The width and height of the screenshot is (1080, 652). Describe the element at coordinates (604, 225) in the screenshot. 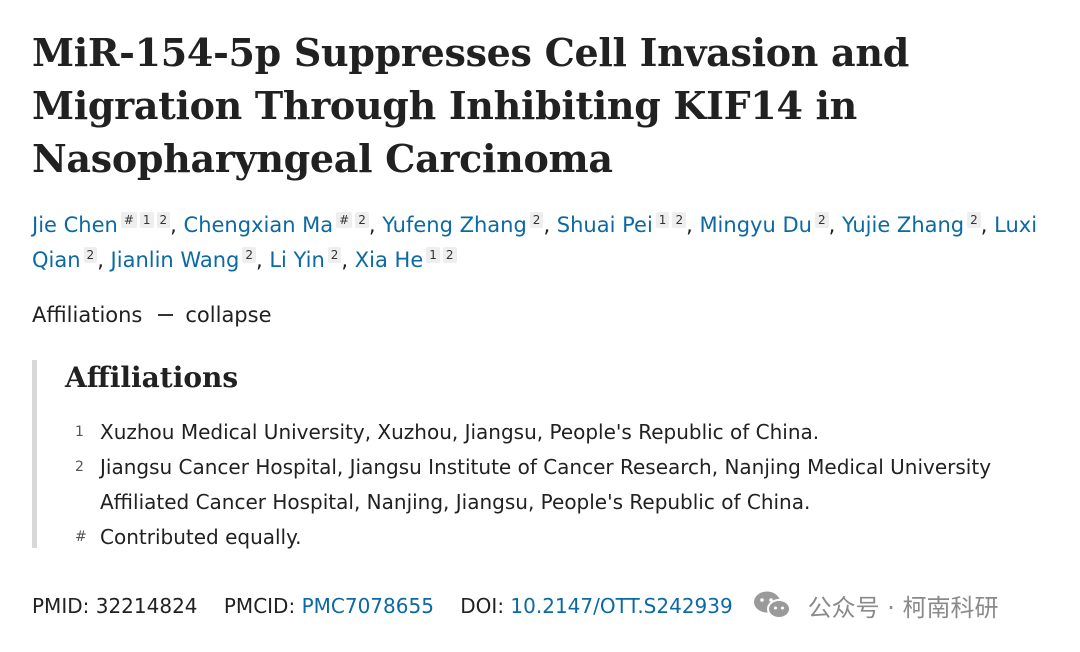

I see `author-link: Shuai Pei` at that location.